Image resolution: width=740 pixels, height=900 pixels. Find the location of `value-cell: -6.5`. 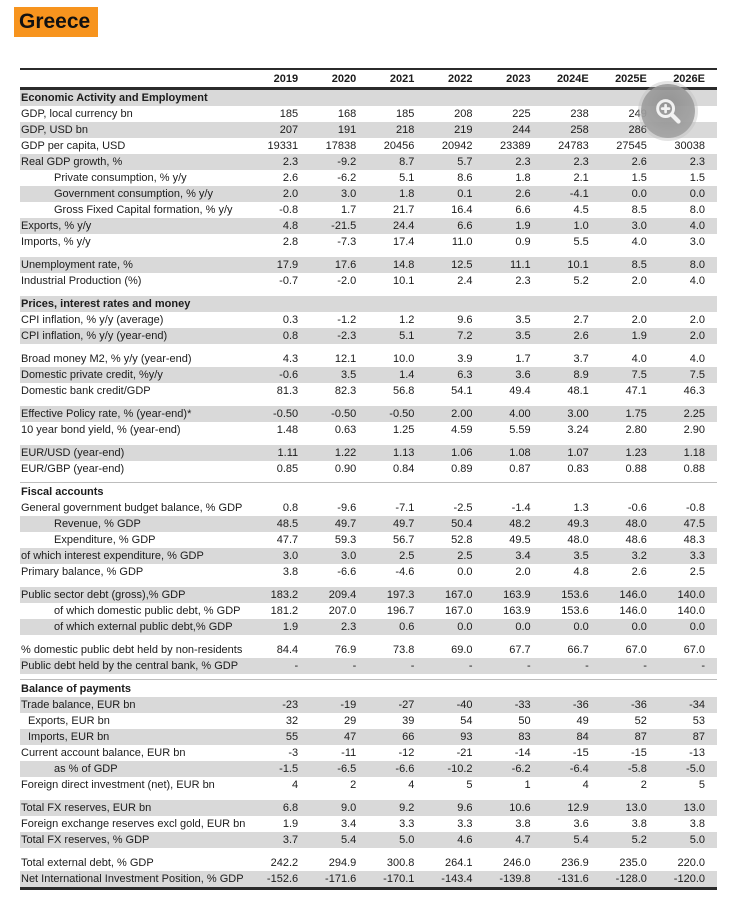

value-cell: -6.5 is located at coordinates (347, 769).